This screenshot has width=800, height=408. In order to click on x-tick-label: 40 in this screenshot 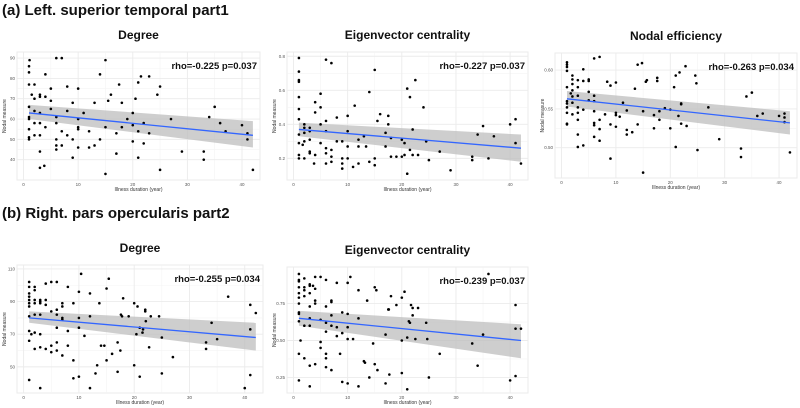, I will do `click(511, 184)`.